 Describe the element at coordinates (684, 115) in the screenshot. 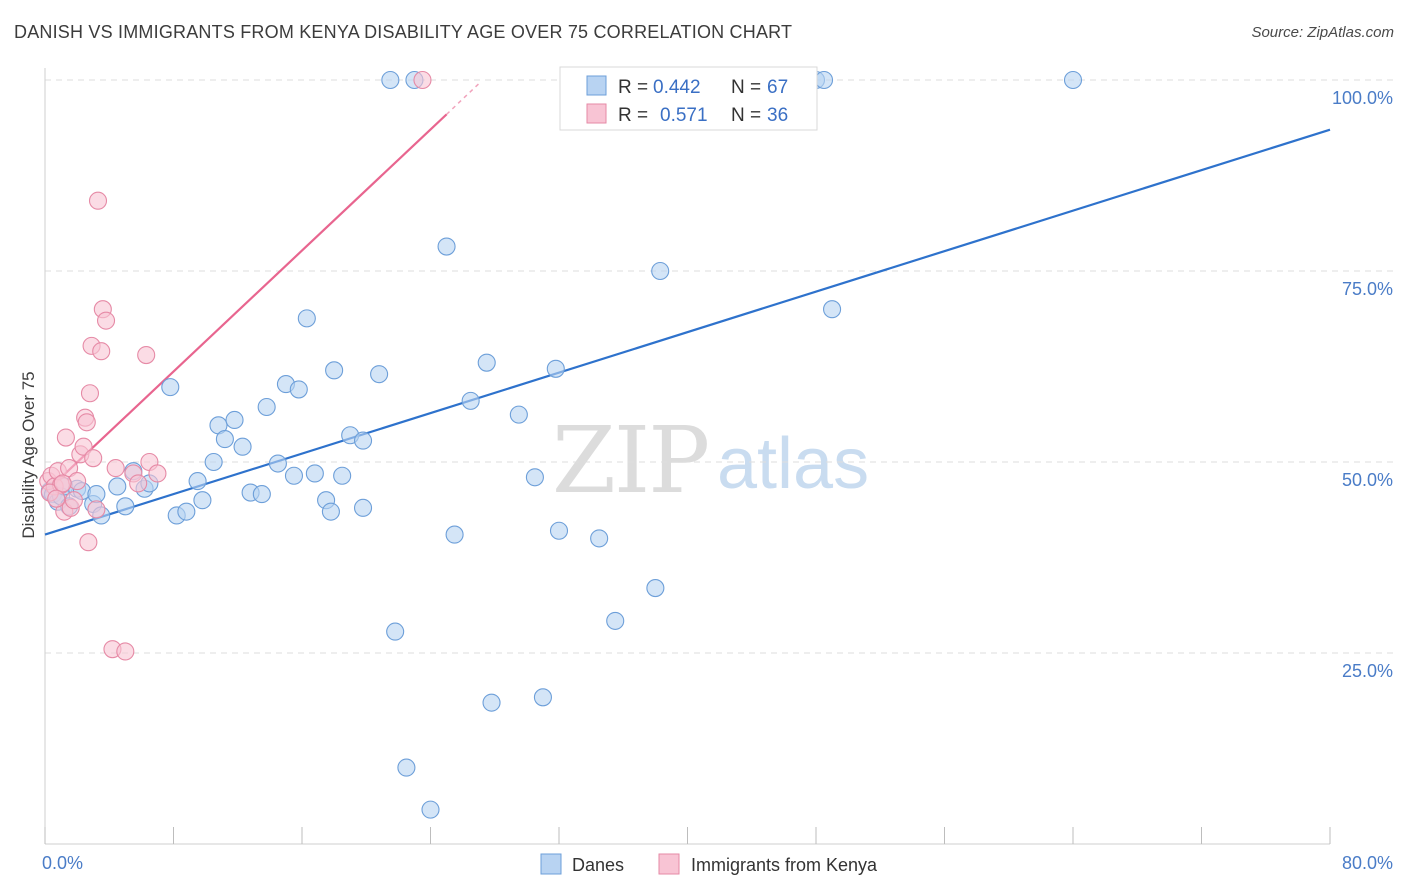

I see `legend-r-value-kenya: 0.571` at that location.